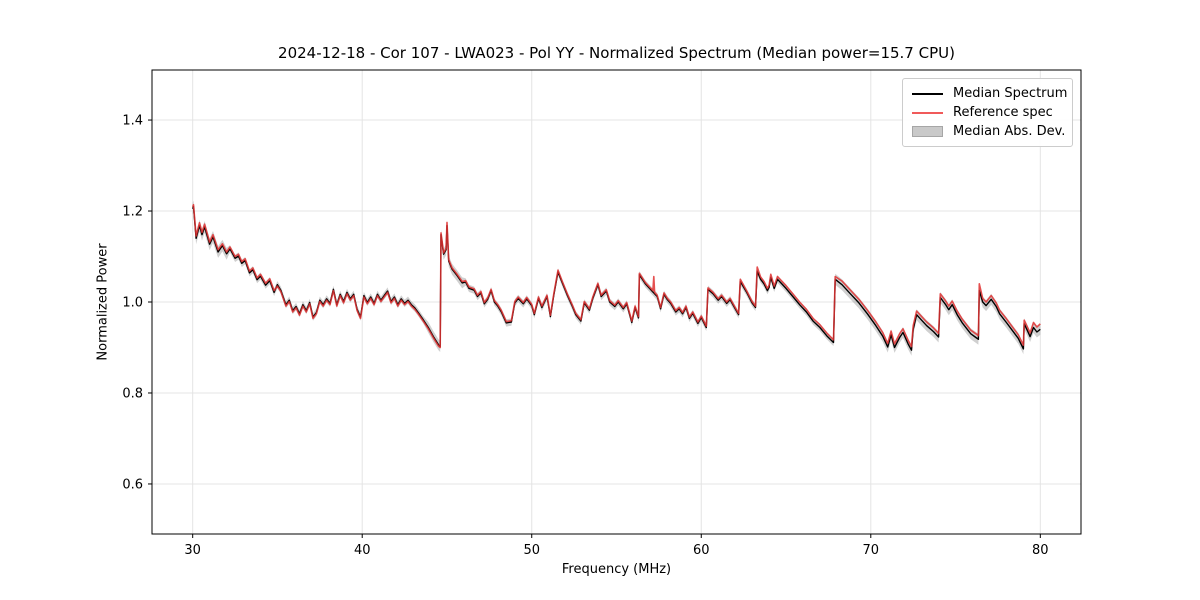  What do you see at coordinates (701, 550) in the screenshot?
I see `x-tick-label: 60` at bounding box center [701, 550].